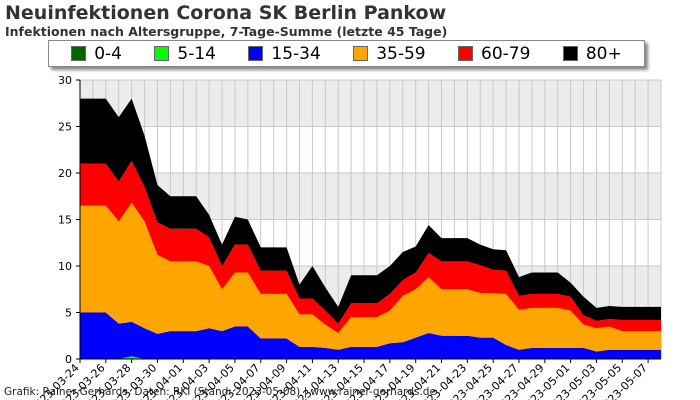 Image resolution: width=700 pixels, height=400 pixels. I want to click on legend-item-15-34: 15-34, so click(284, 53).